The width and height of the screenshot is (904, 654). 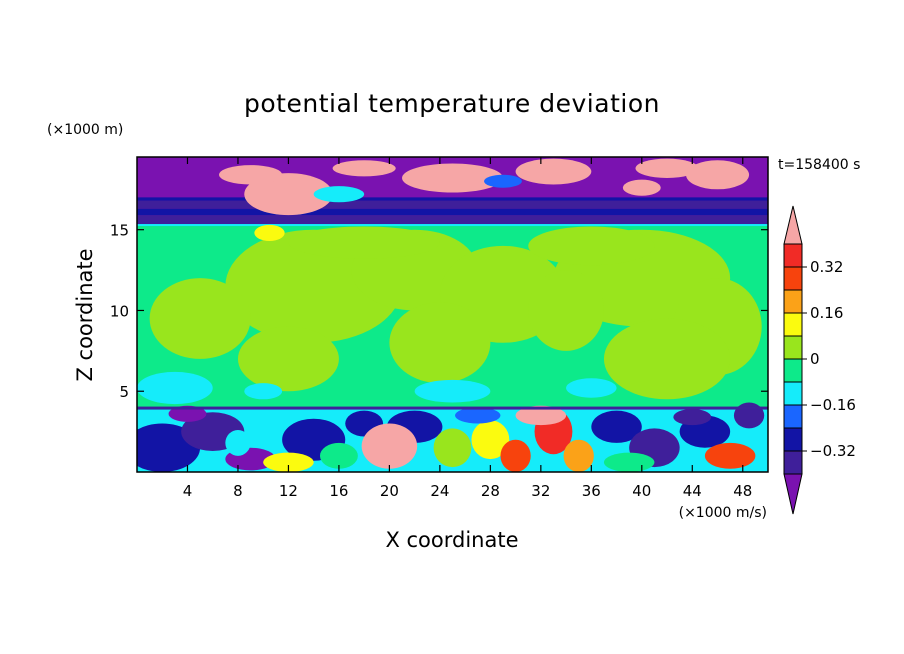 What do you see at coordinates (641, 491) in the screenshot?
I see `x-tick-label: 40` at bounding box center [641, 491].